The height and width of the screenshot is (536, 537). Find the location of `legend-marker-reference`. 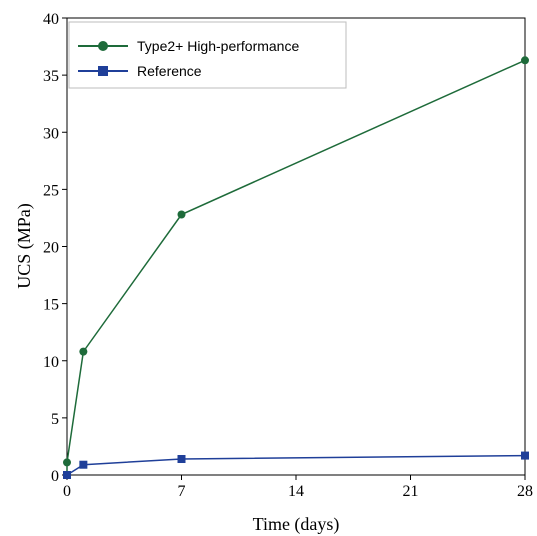

legend-marker-reference is located at coordinates (103, 71).